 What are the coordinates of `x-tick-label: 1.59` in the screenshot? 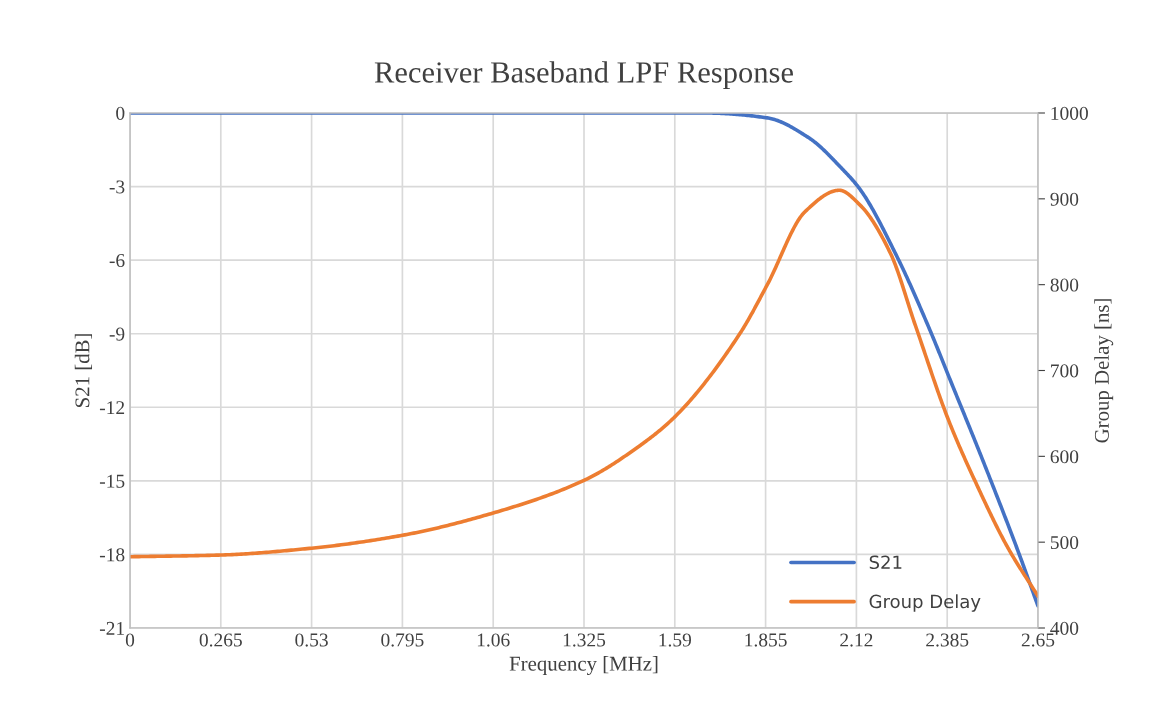 It's located at (675, 640).